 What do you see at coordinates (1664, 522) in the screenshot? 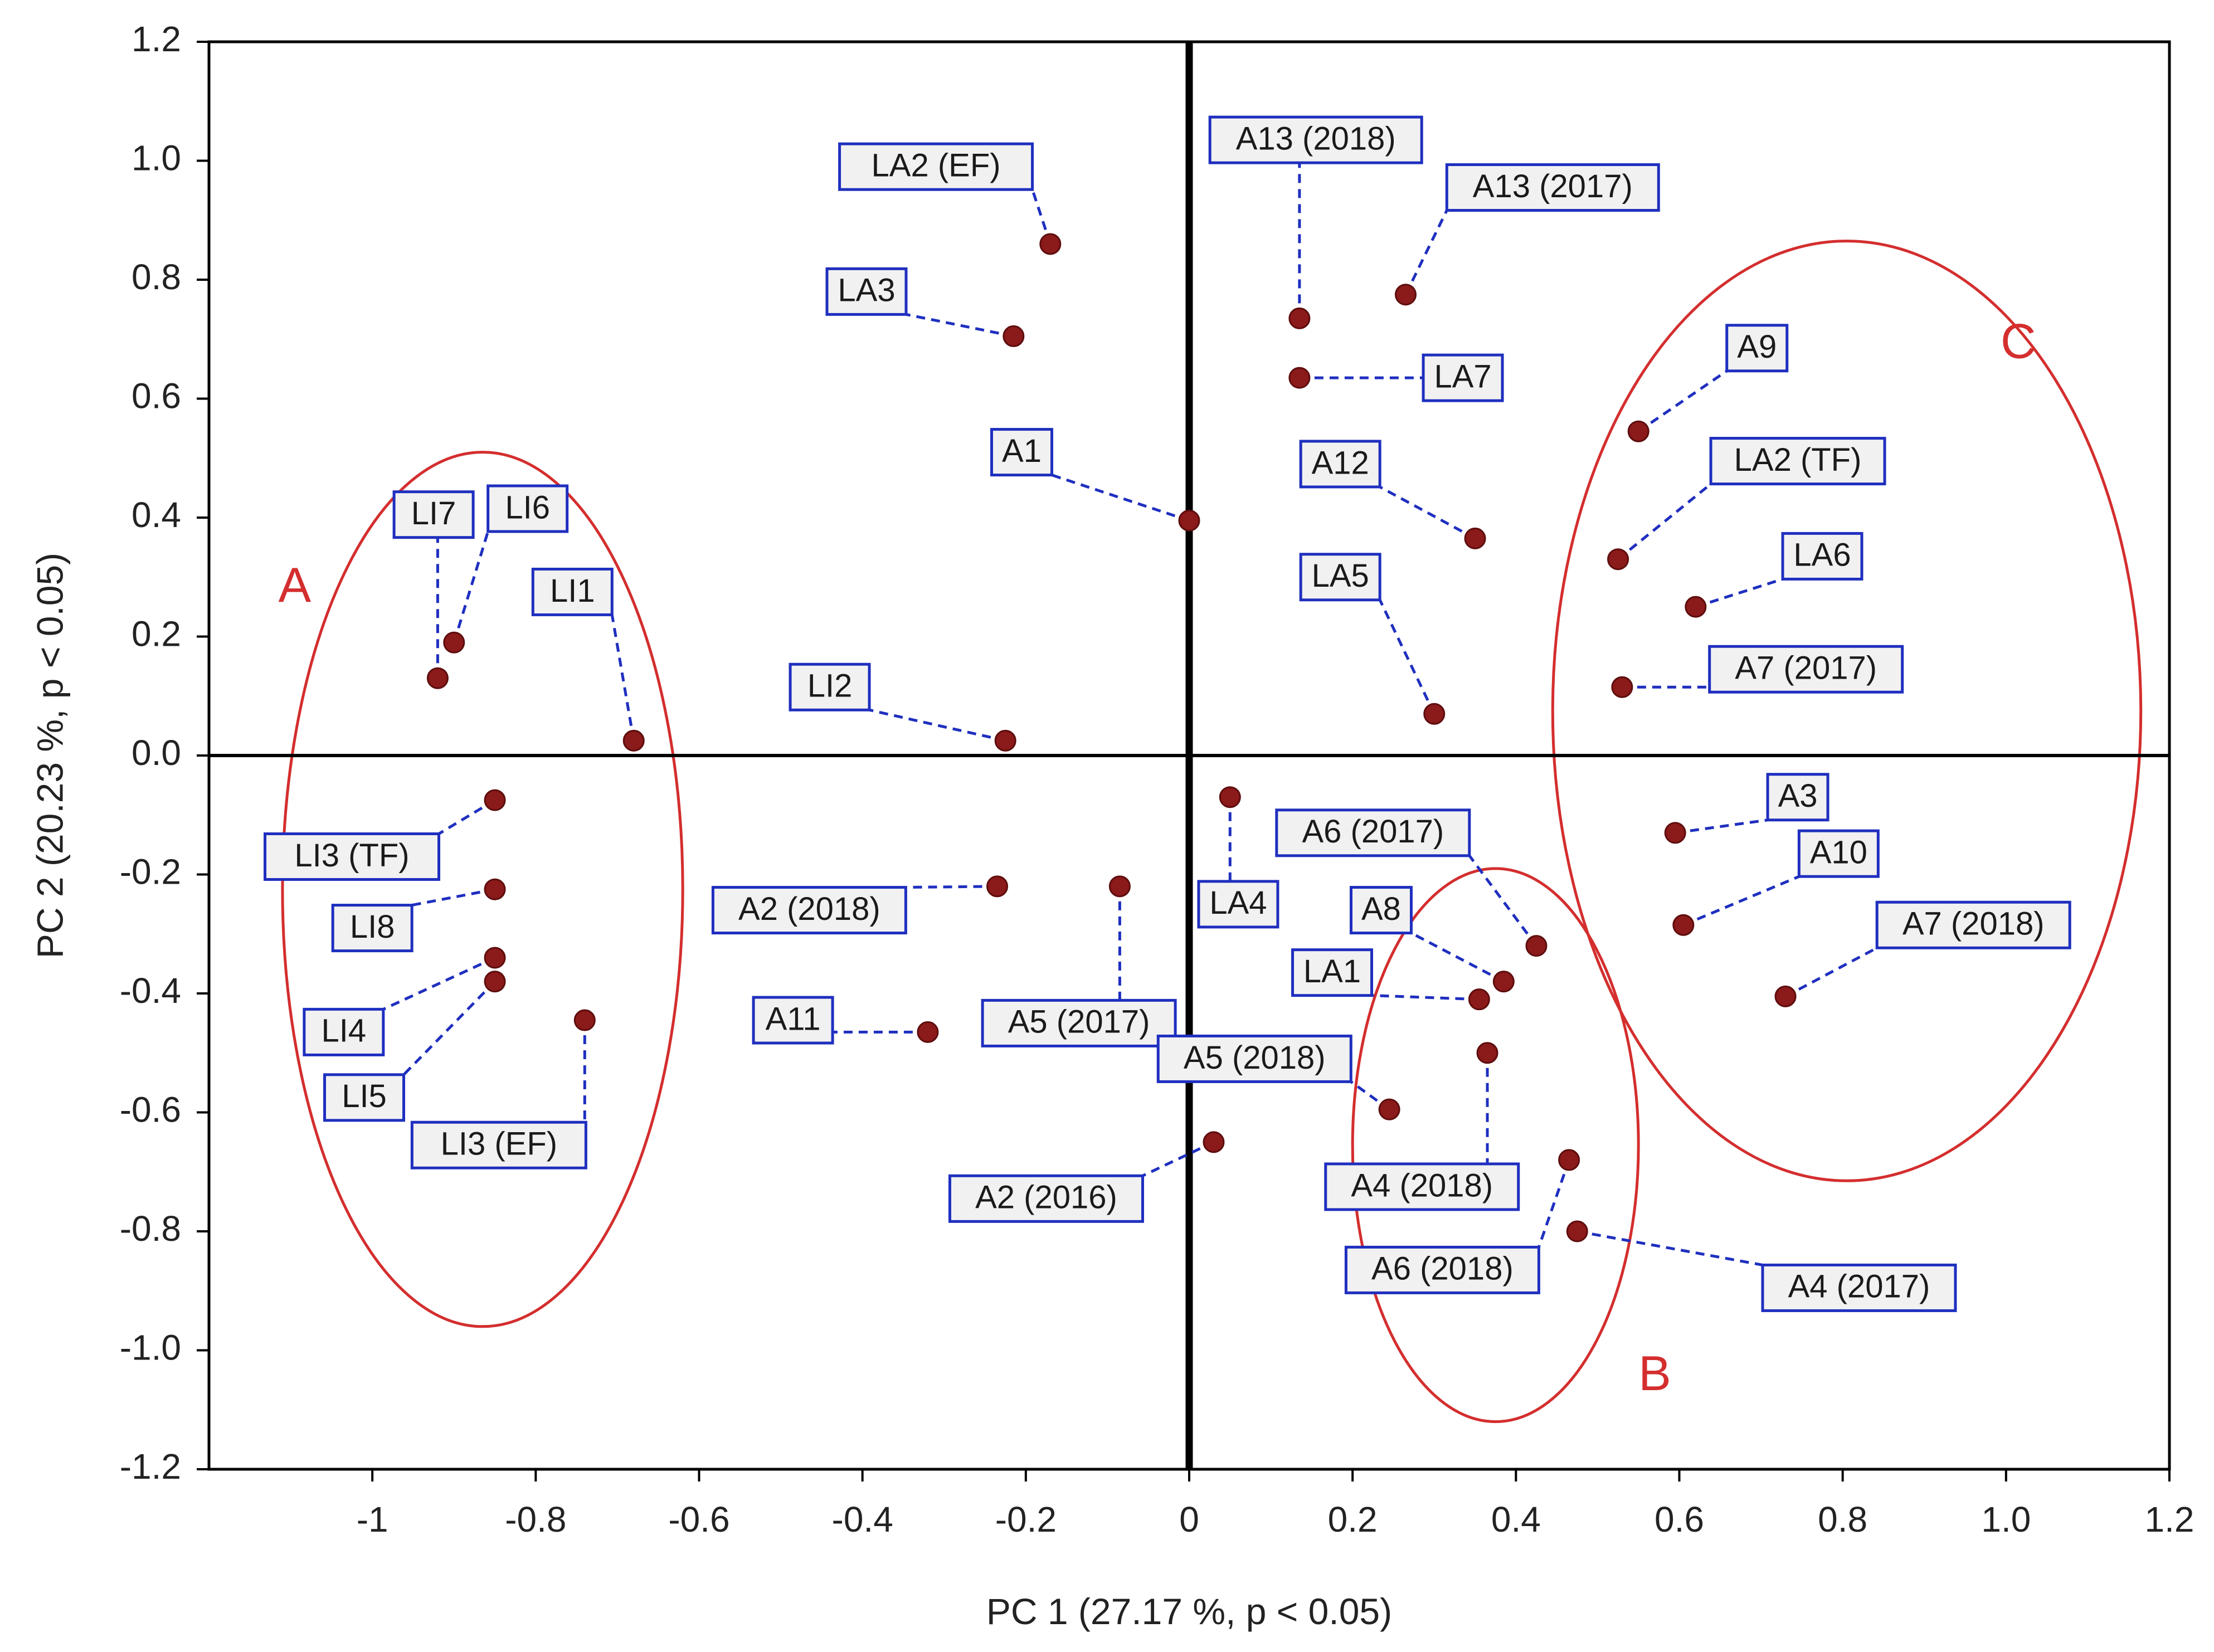
I see `leader-la2-tf` at bounding box center [1664, 522].